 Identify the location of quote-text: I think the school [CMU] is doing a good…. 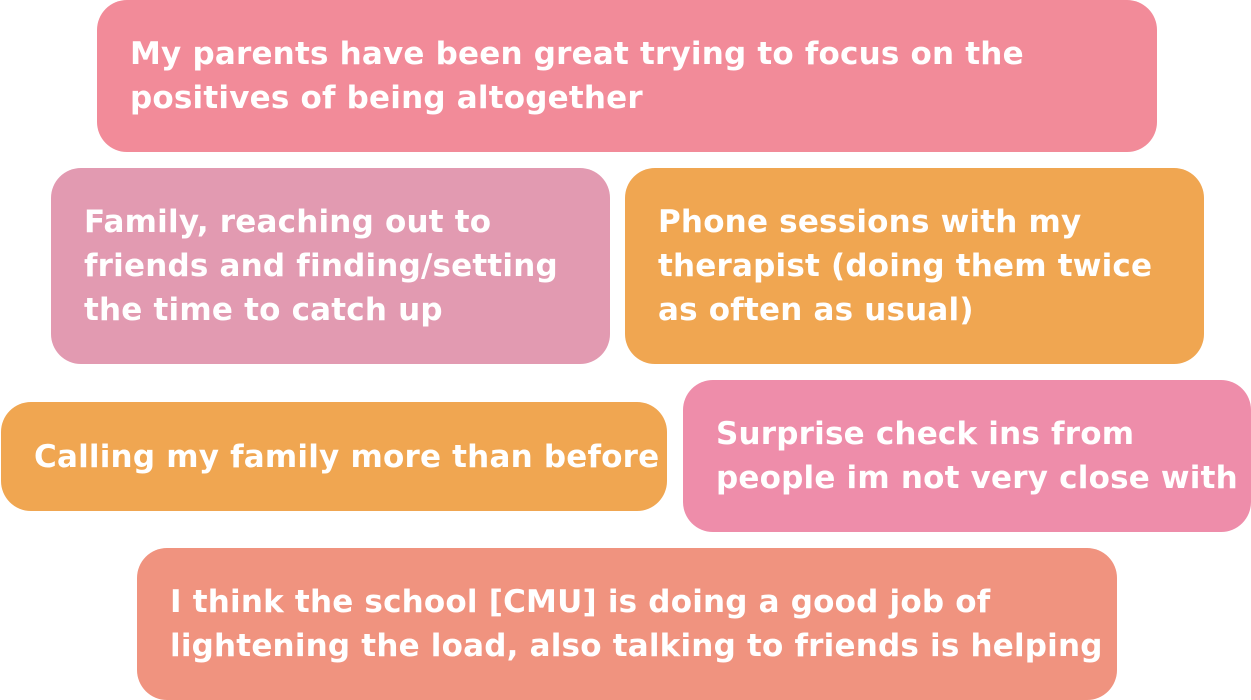
(636, 624).